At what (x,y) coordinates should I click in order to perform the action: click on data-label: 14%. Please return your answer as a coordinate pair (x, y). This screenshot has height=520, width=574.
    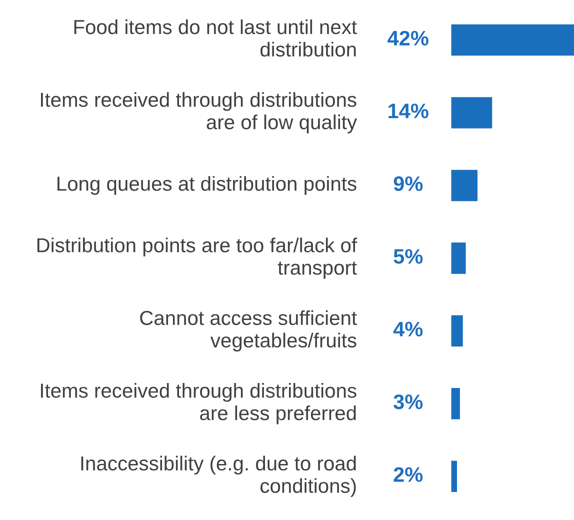
    Looking at the image, I should click on (408, 111).